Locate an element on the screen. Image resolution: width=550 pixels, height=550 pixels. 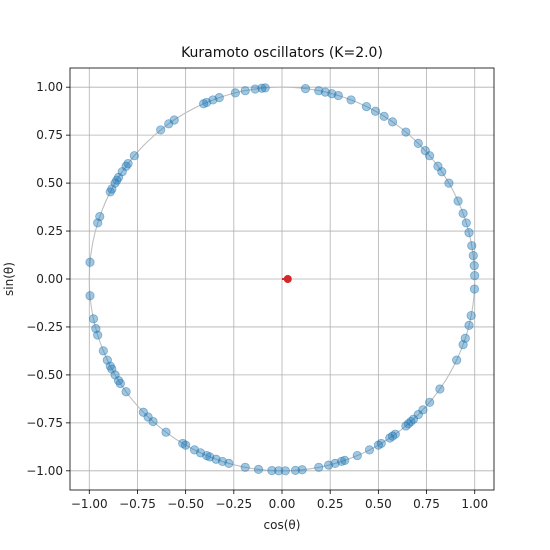
chart-title: Kuramoto oscillators (K=2.0) is located at coordinates (282, 53).